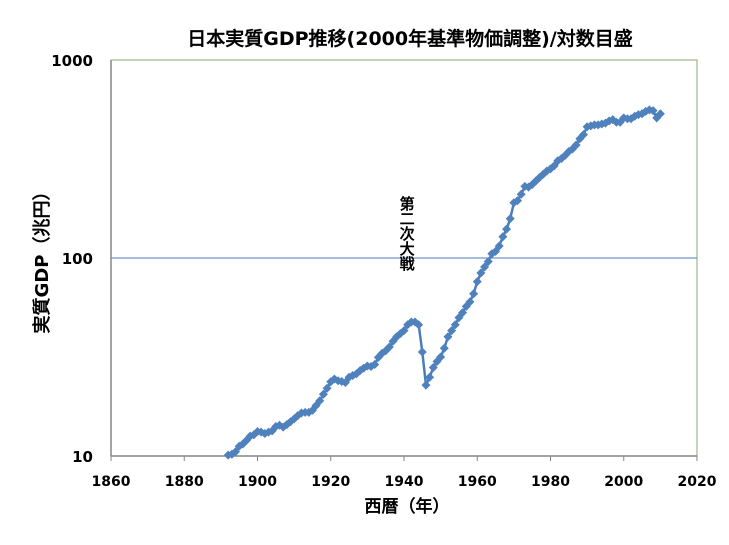 Image resolution: width=729 pixels, height=545 pixels. What do you see at coordinates (477, 282) in the screenshot?
I see `data-point-1960` at bounding box center [477, 282].